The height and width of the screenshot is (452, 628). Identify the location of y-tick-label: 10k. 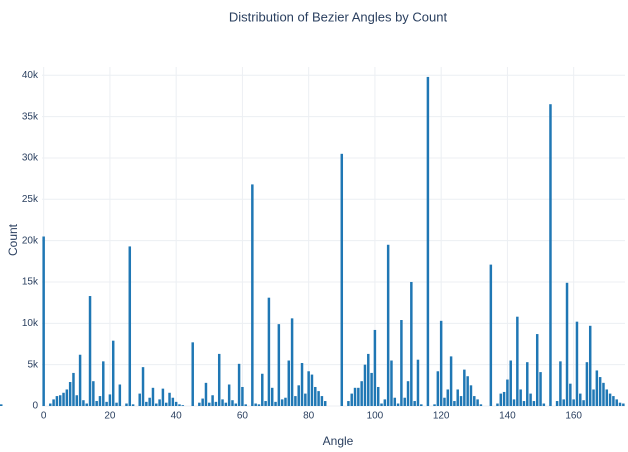
(30, 323).